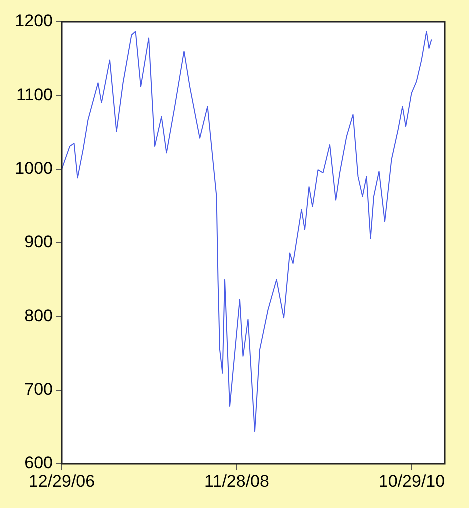  What do you see at coordinates (412, 481) in the screenshot?
I see `x-tick-label: 10/29/10` at bounding box center [412, 481].